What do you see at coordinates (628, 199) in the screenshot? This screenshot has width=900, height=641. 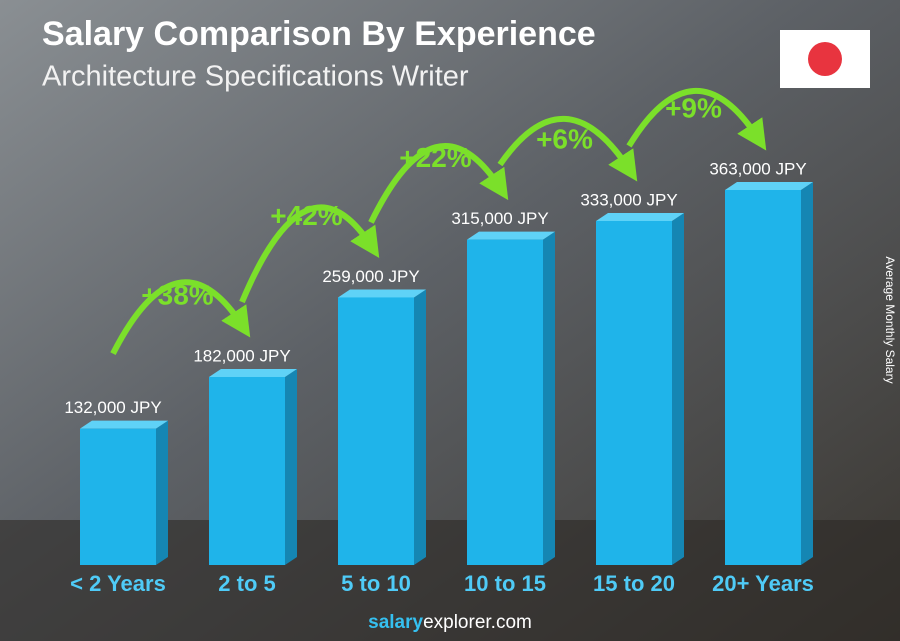 I see `value-label: 333,000 JPY` at bounding box center [628, 199].